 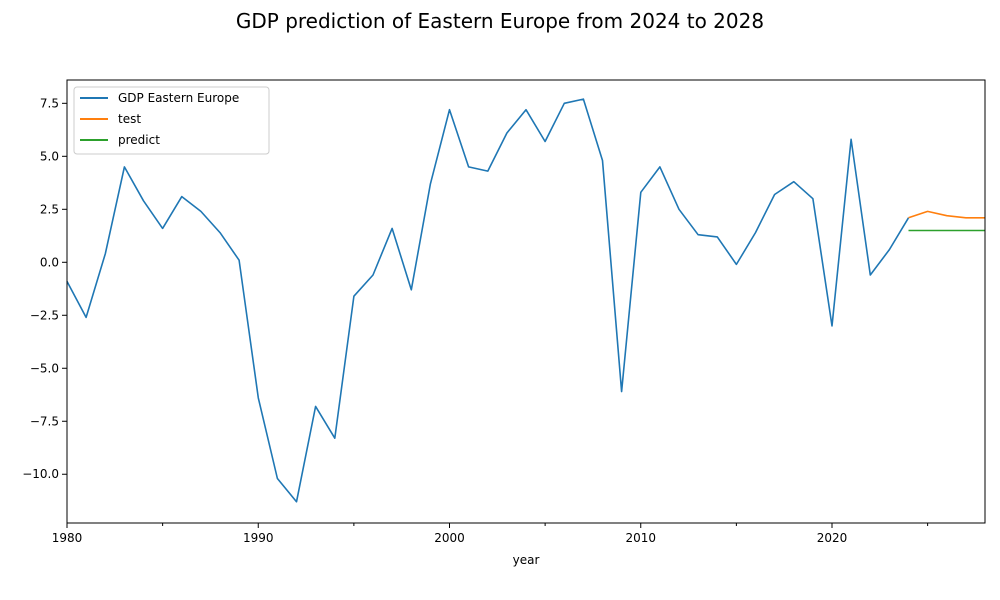 I want to click on legend-label-1: test, so click(x=129, y=119).